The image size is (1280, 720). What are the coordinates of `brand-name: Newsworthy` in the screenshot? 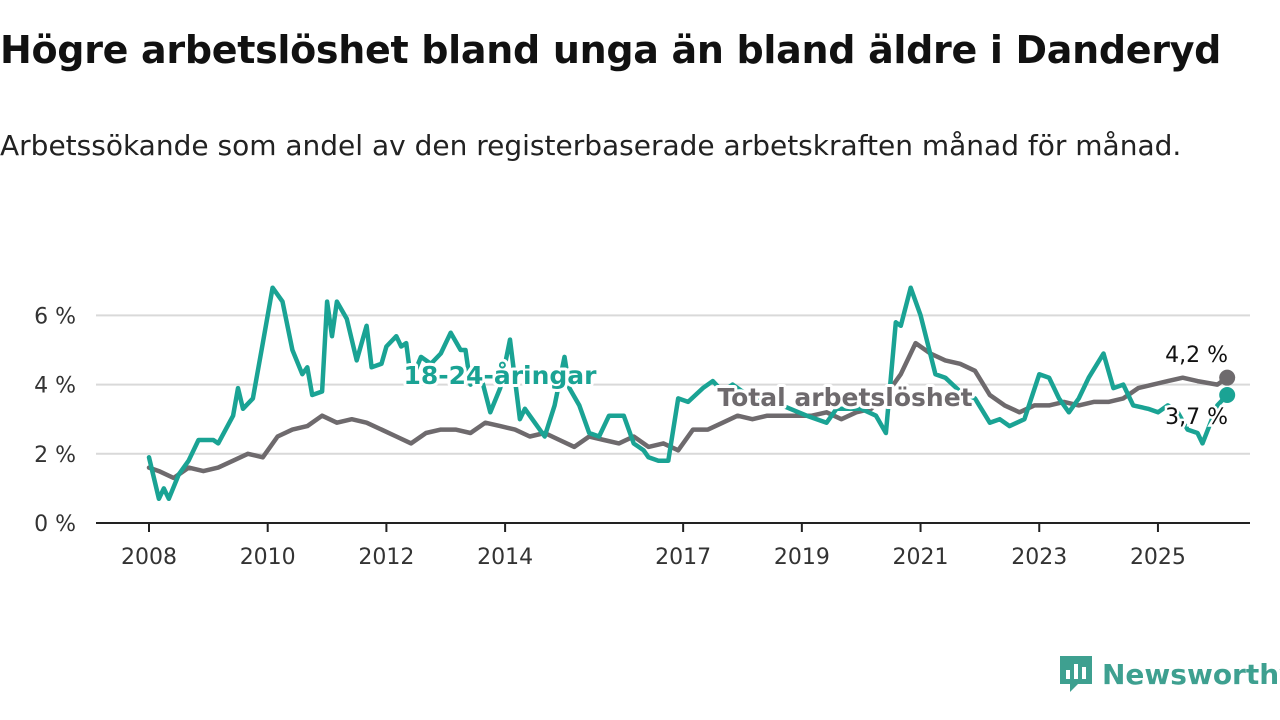 It's located at (1191, 674).